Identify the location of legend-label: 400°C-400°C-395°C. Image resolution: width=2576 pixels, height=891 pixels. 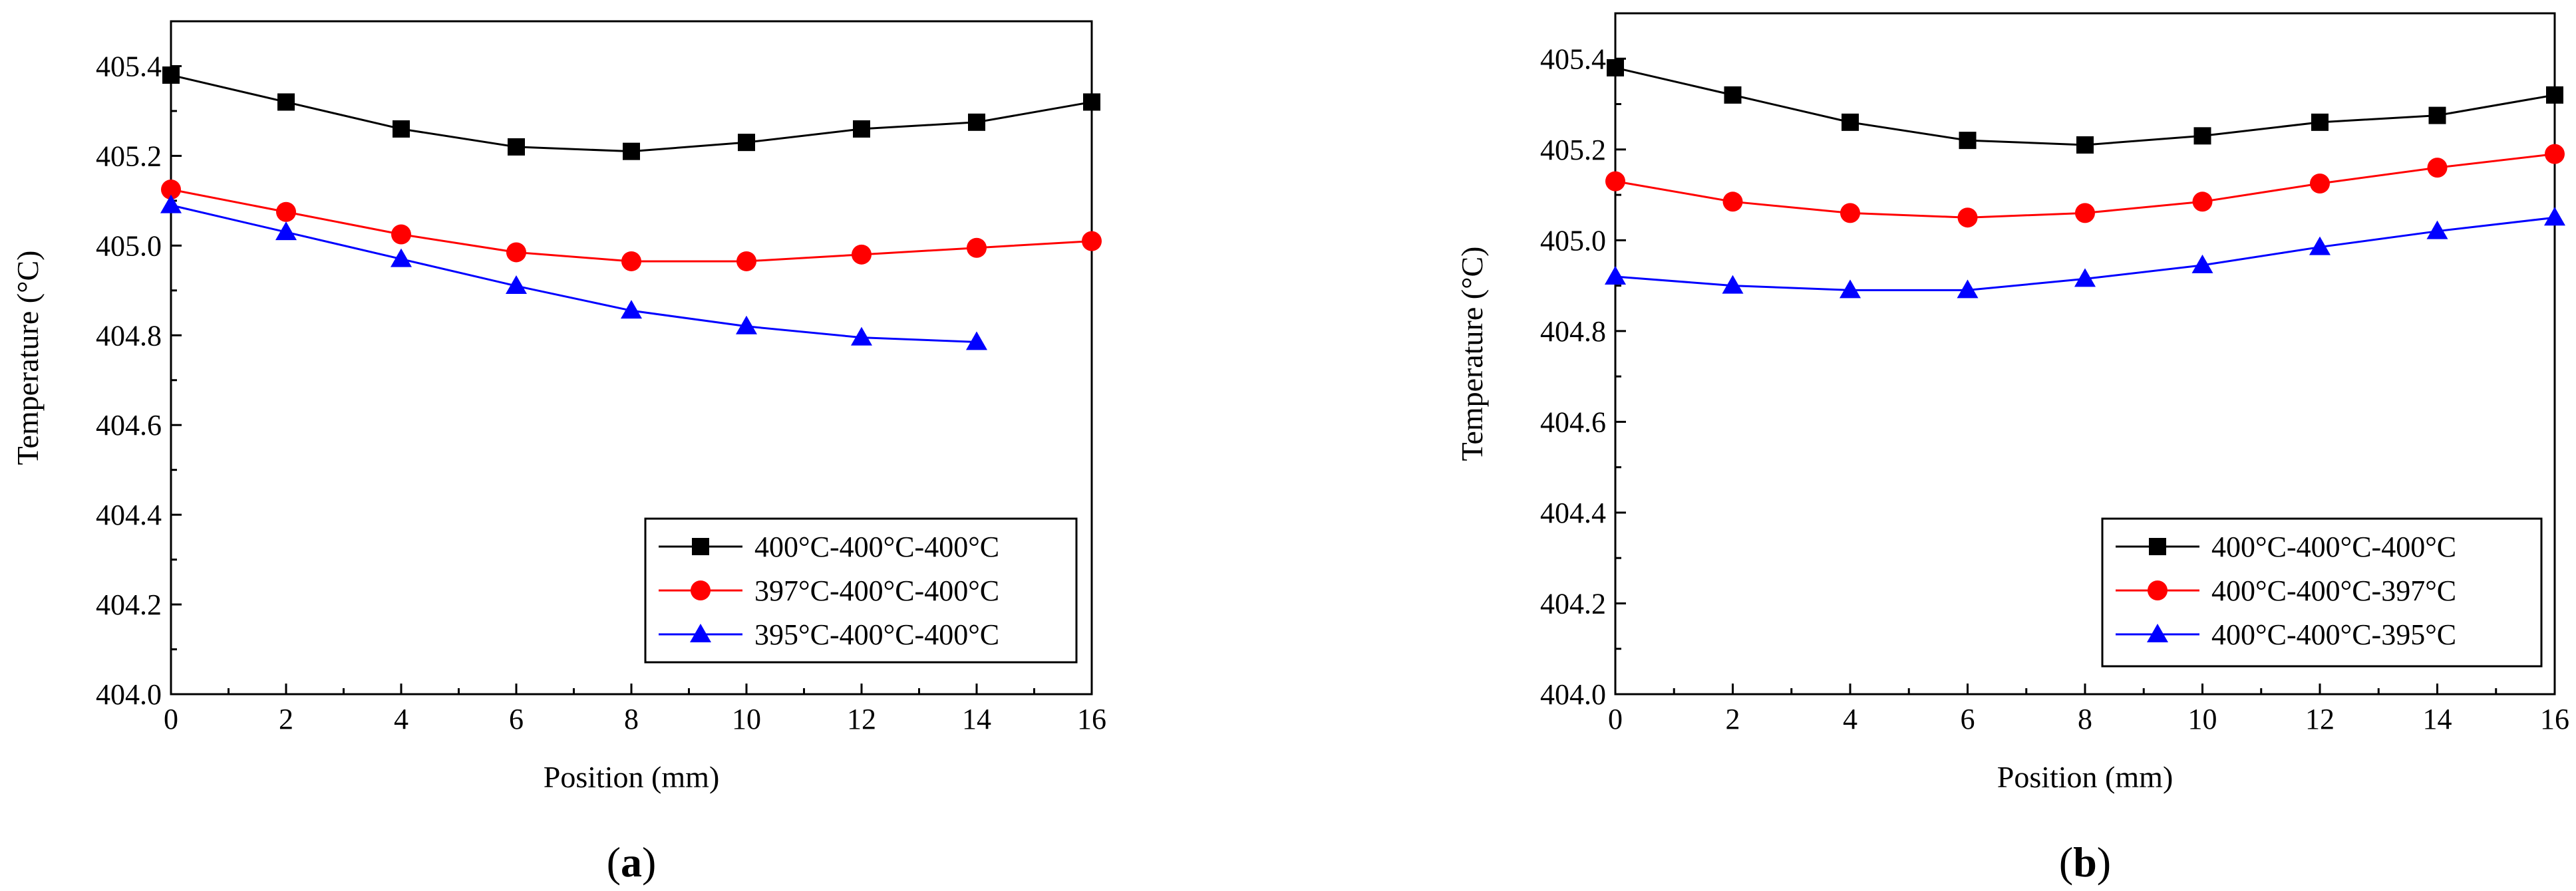
(2333, 634).